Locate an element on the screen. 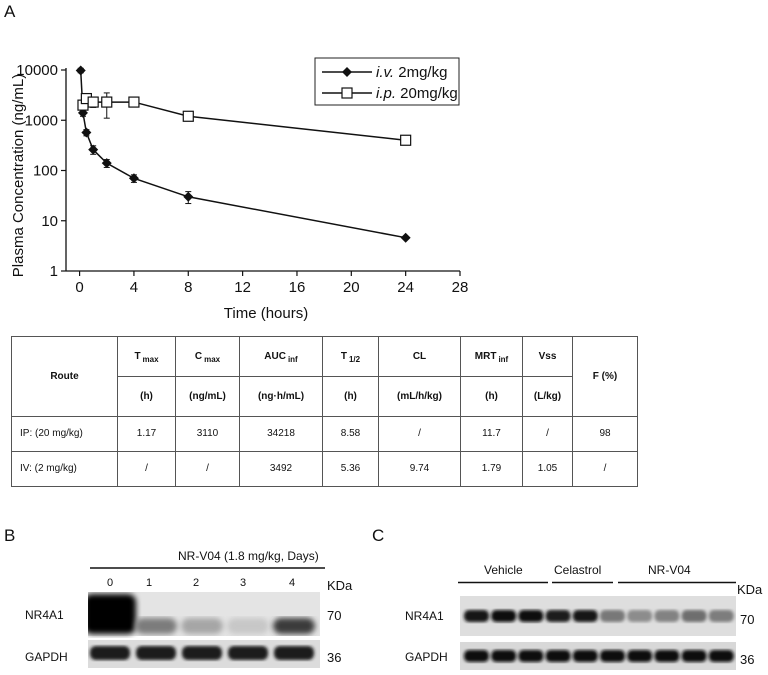 The image size is (768, 675). blot-c-group-vehicle: Vehicle is located at coordinates (503, 570).